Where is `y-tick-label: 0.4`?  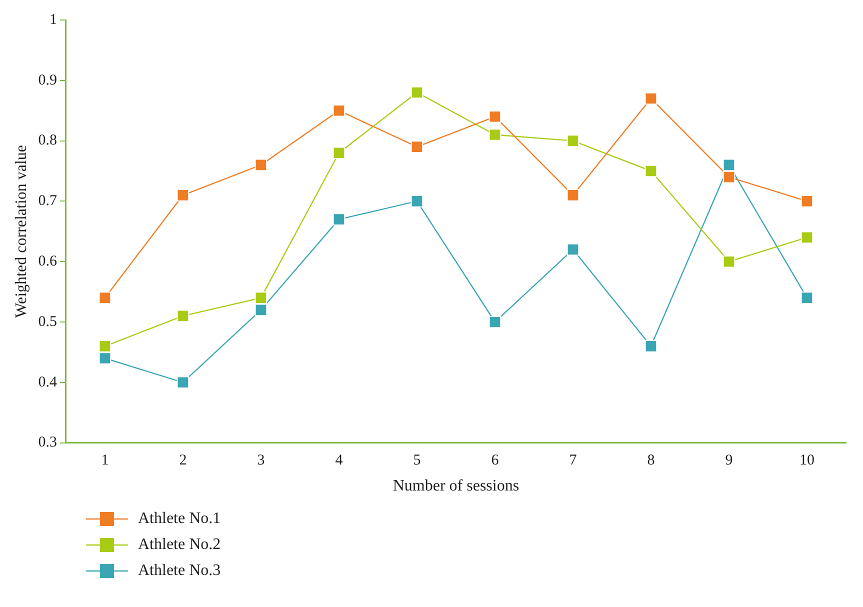 y-tick-label: 0.4 is located at coordinates (48, 382).